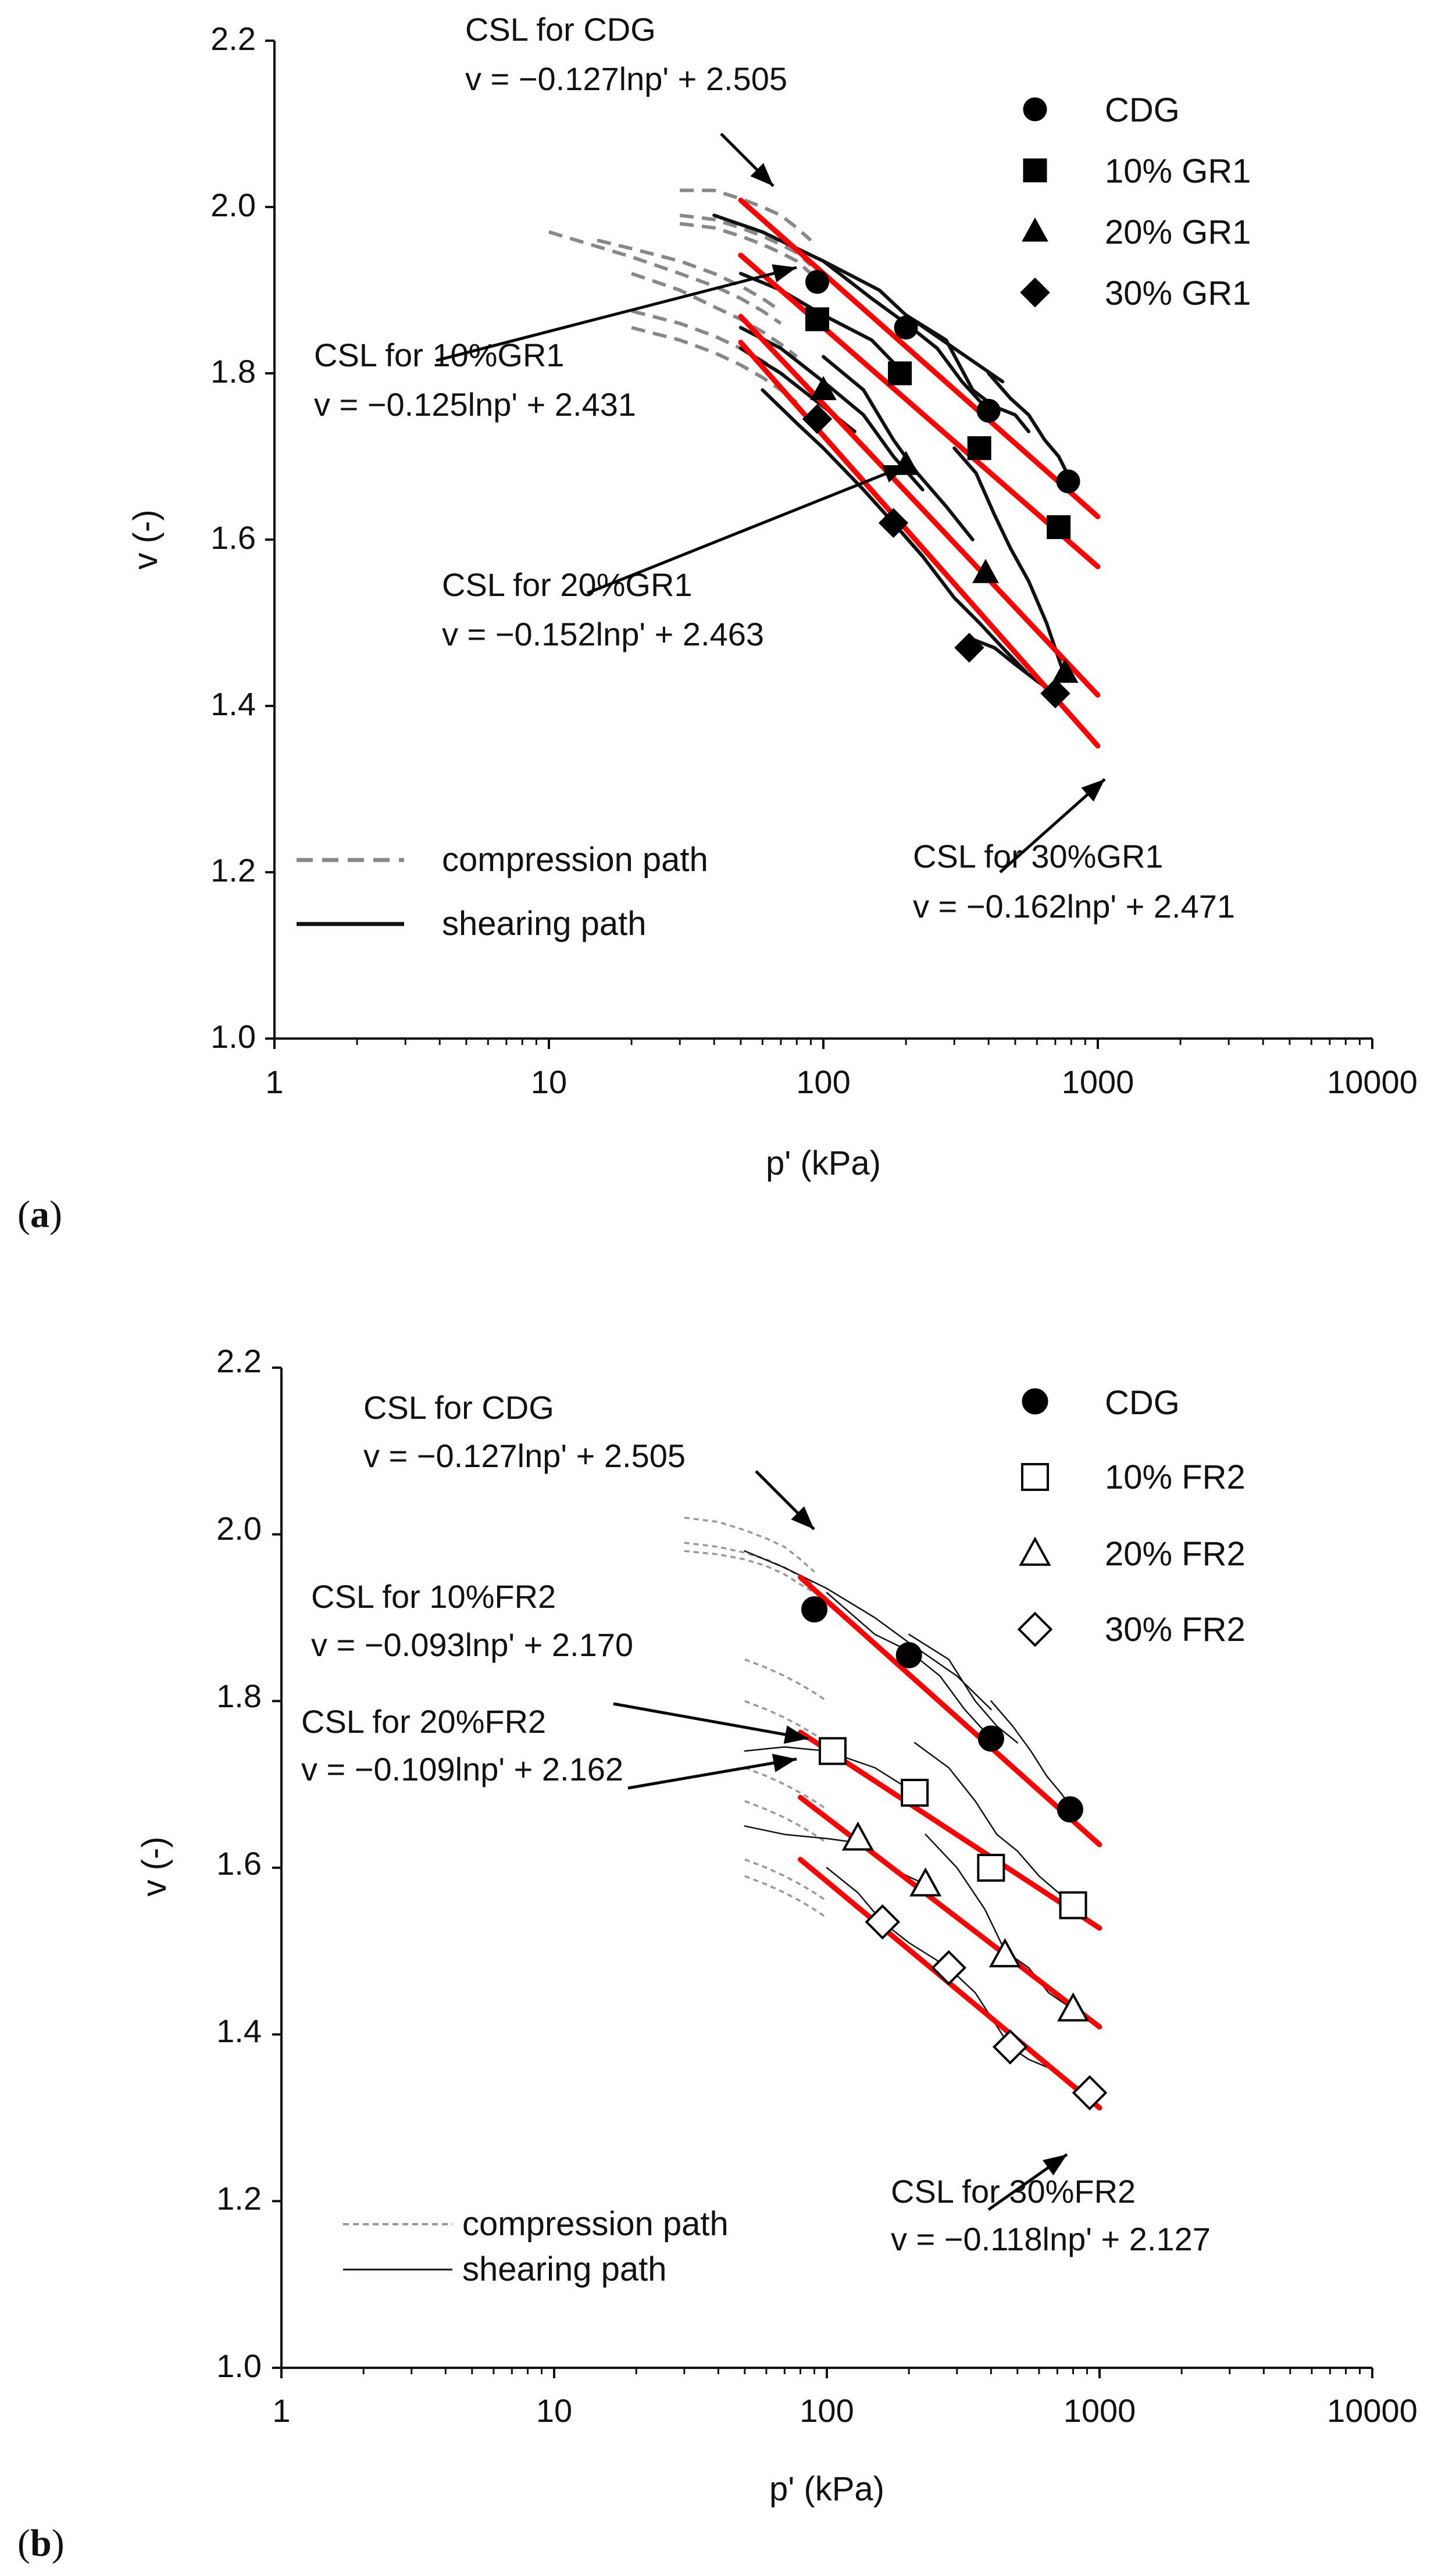  I want to click on panel-b-ytick-label: 2.2, so click(239, 1361).